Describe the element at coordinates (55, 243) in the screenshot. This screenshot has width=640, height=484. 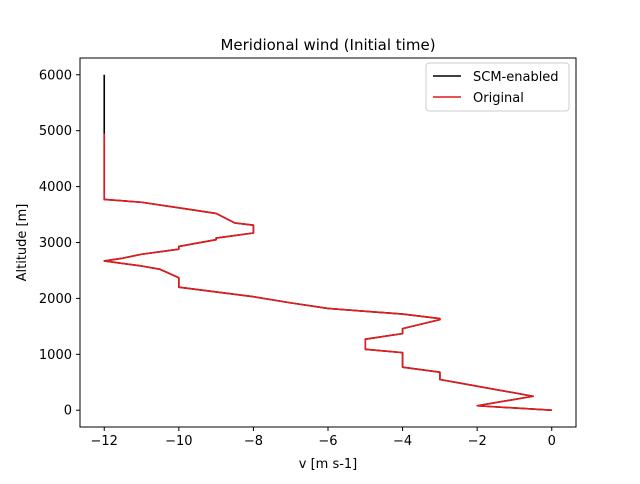
I see `y-tick-label: 3000` at that location.